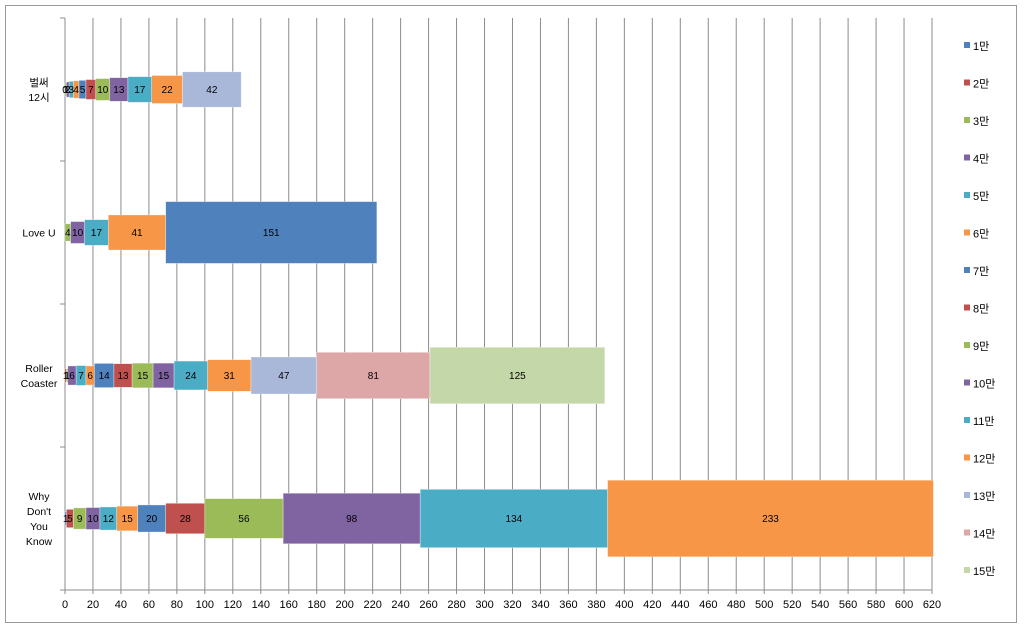 The image size is (1024, 630). I want to click on x-tick-label: 440, so click(680, 605).